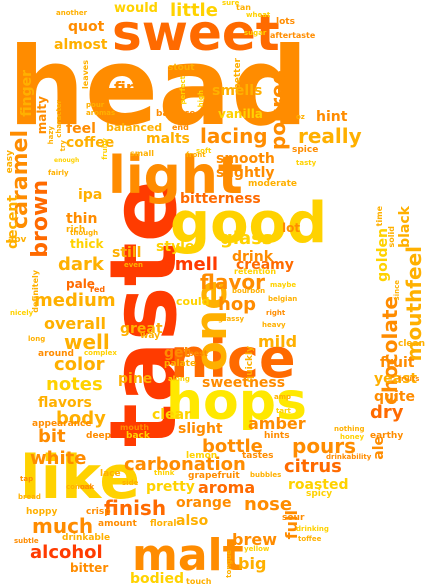 This screenshot has height=588, width=433. I want to click on word: moderate, so click(273, 184).